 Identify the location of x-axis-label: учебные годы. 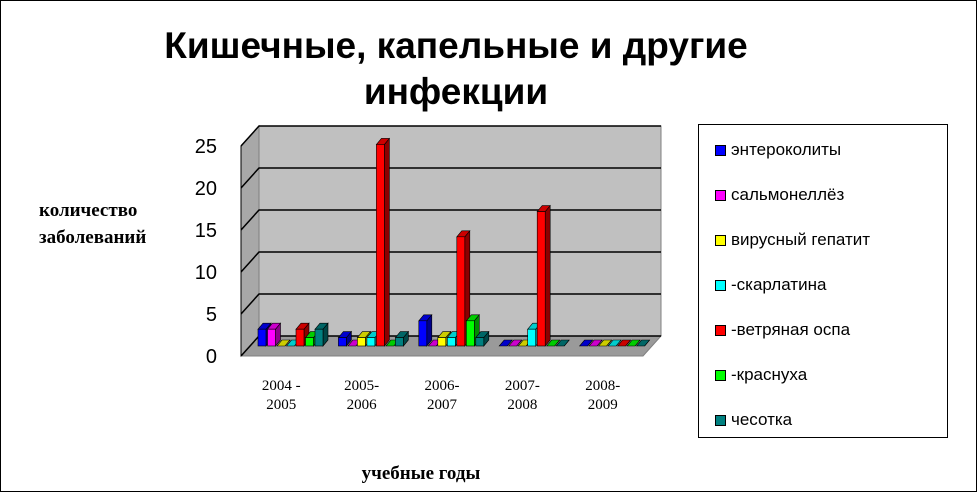
(421, 473).